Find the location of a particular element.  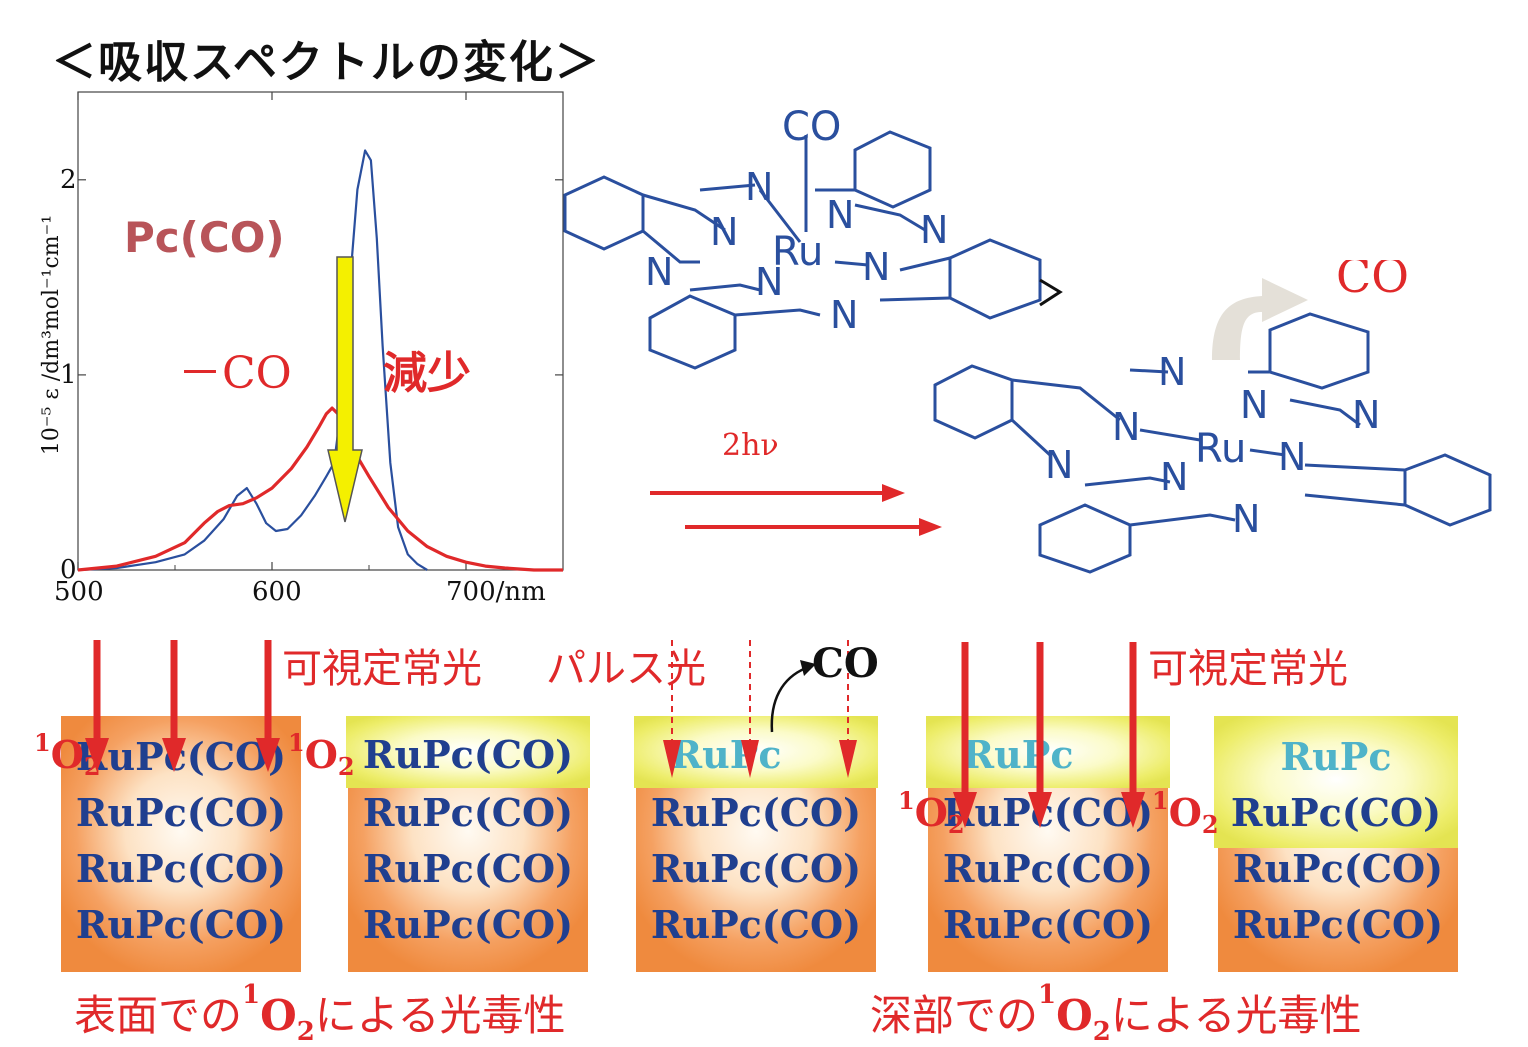

rupc-co-structure: CO Ru N N N N N N N N is located at coordinates (813, 237).